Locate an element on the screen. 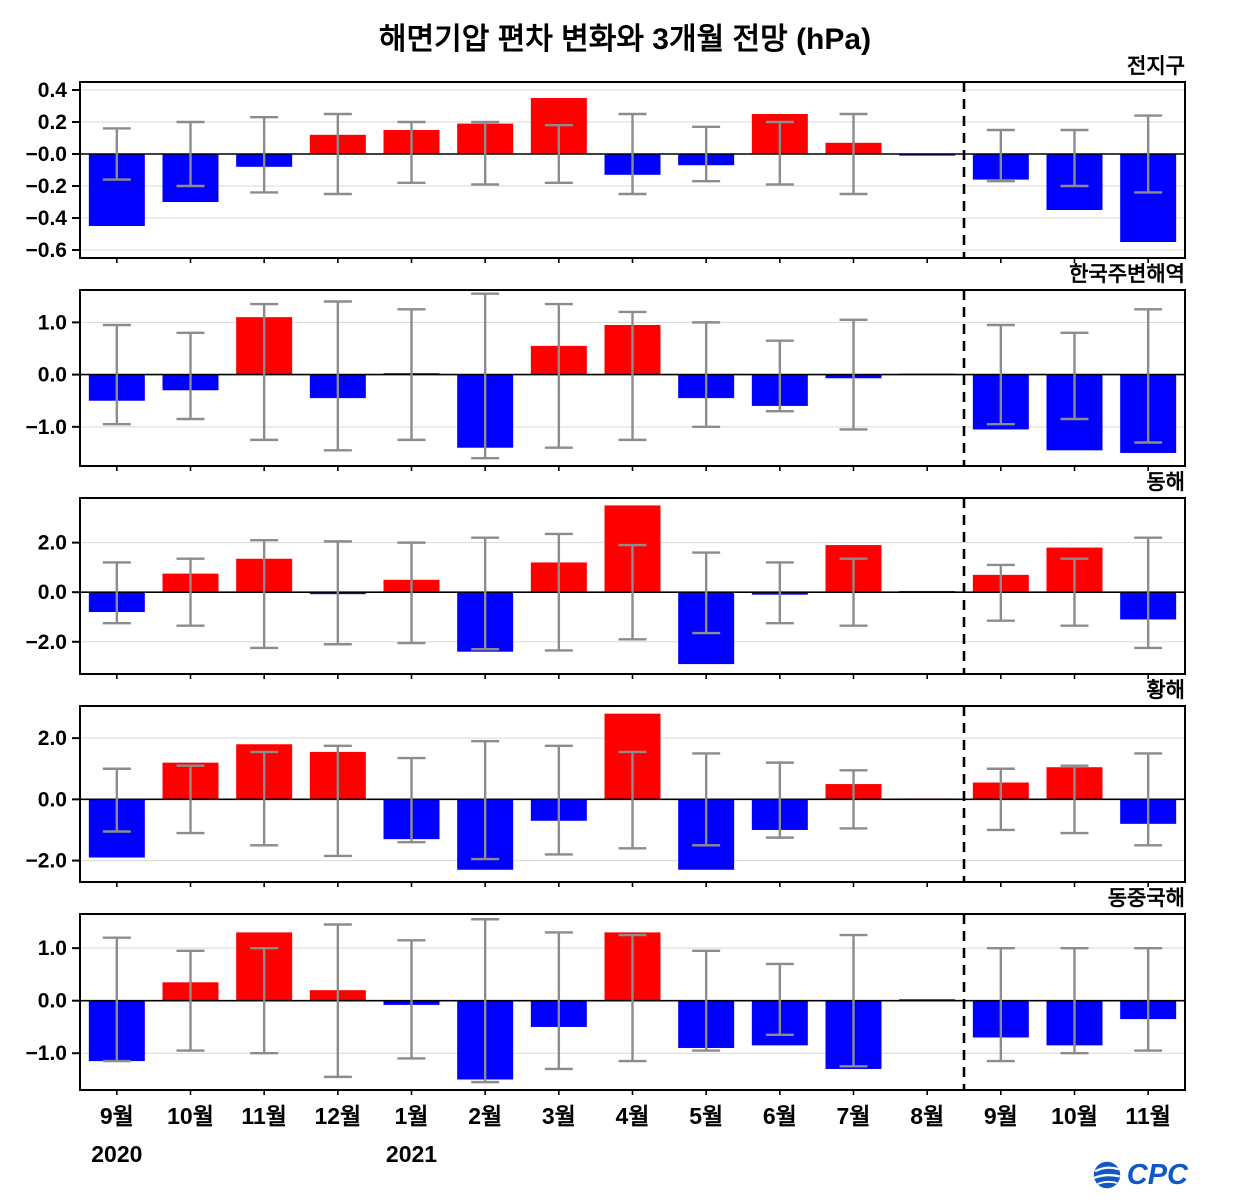 This screenshot has width=1250, height=1200. panel-chart: 0.4 0.2 −0.0 −0.2 −0.4 −0.6 is located at coordinates (606, 171).